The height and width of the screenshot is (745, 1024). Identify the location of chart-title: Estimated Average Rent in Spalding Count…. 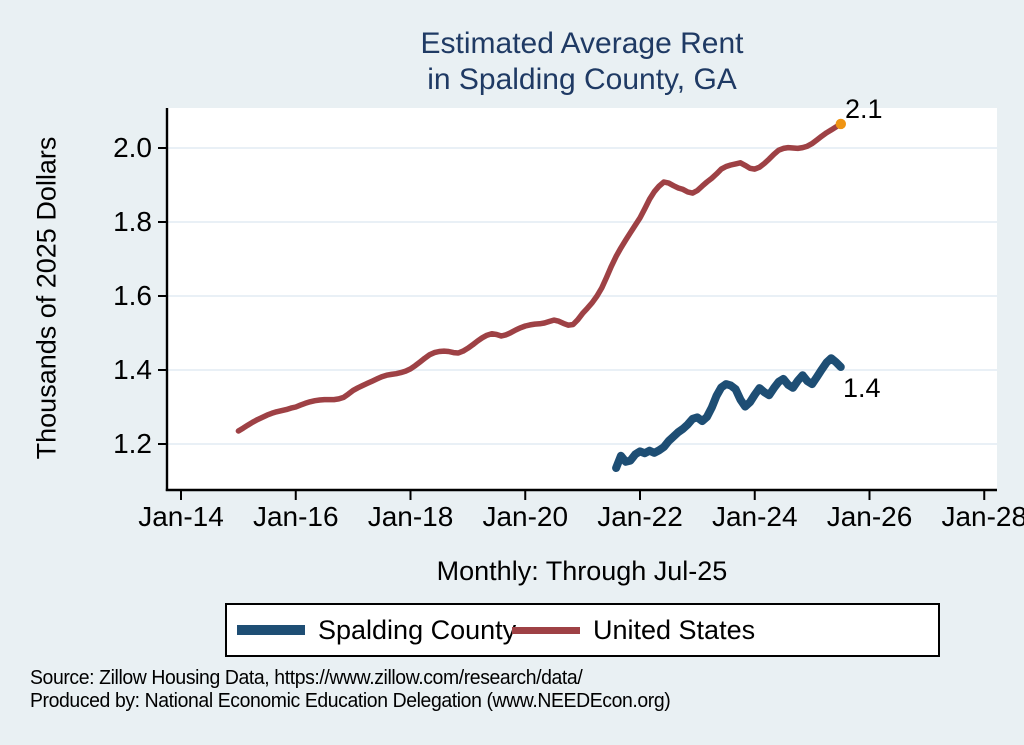
(582, 62).